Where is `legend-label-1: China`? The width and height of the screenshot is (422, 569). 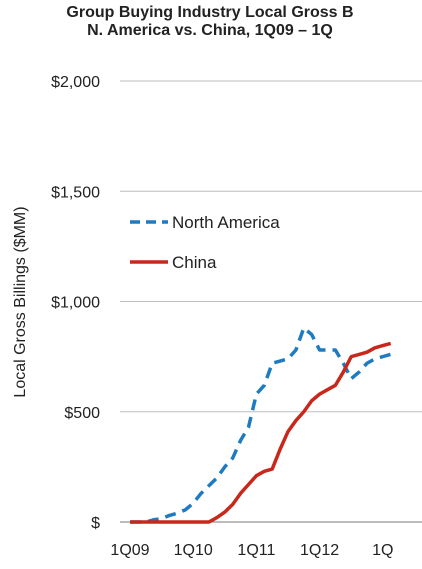
legend-label-1: China is located at coordinates (194, 262).